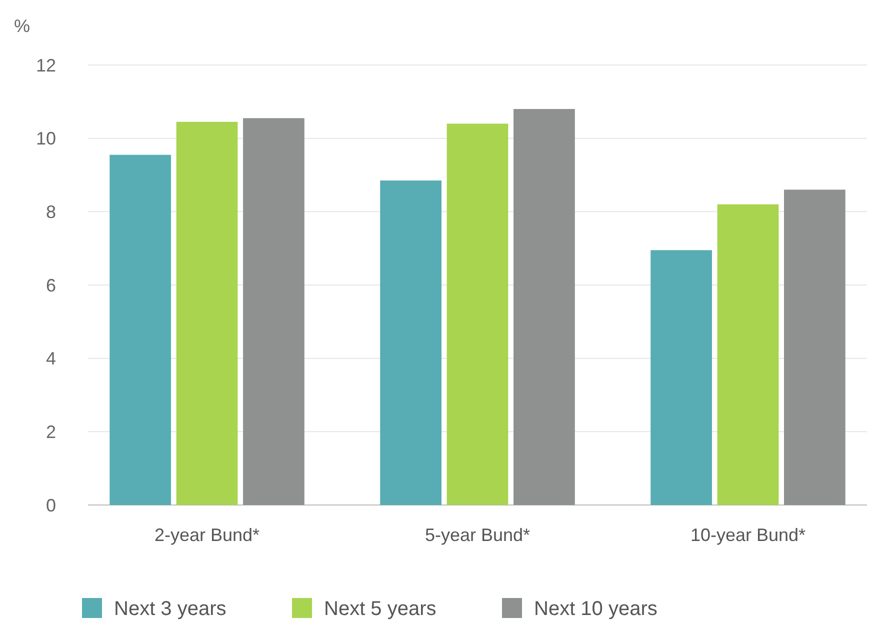 The image size is (877, 630). What do you see at coordinates (51, 432) in the screenshot?
I see `y-tick-label: 2` at bounding box center [51, 432].